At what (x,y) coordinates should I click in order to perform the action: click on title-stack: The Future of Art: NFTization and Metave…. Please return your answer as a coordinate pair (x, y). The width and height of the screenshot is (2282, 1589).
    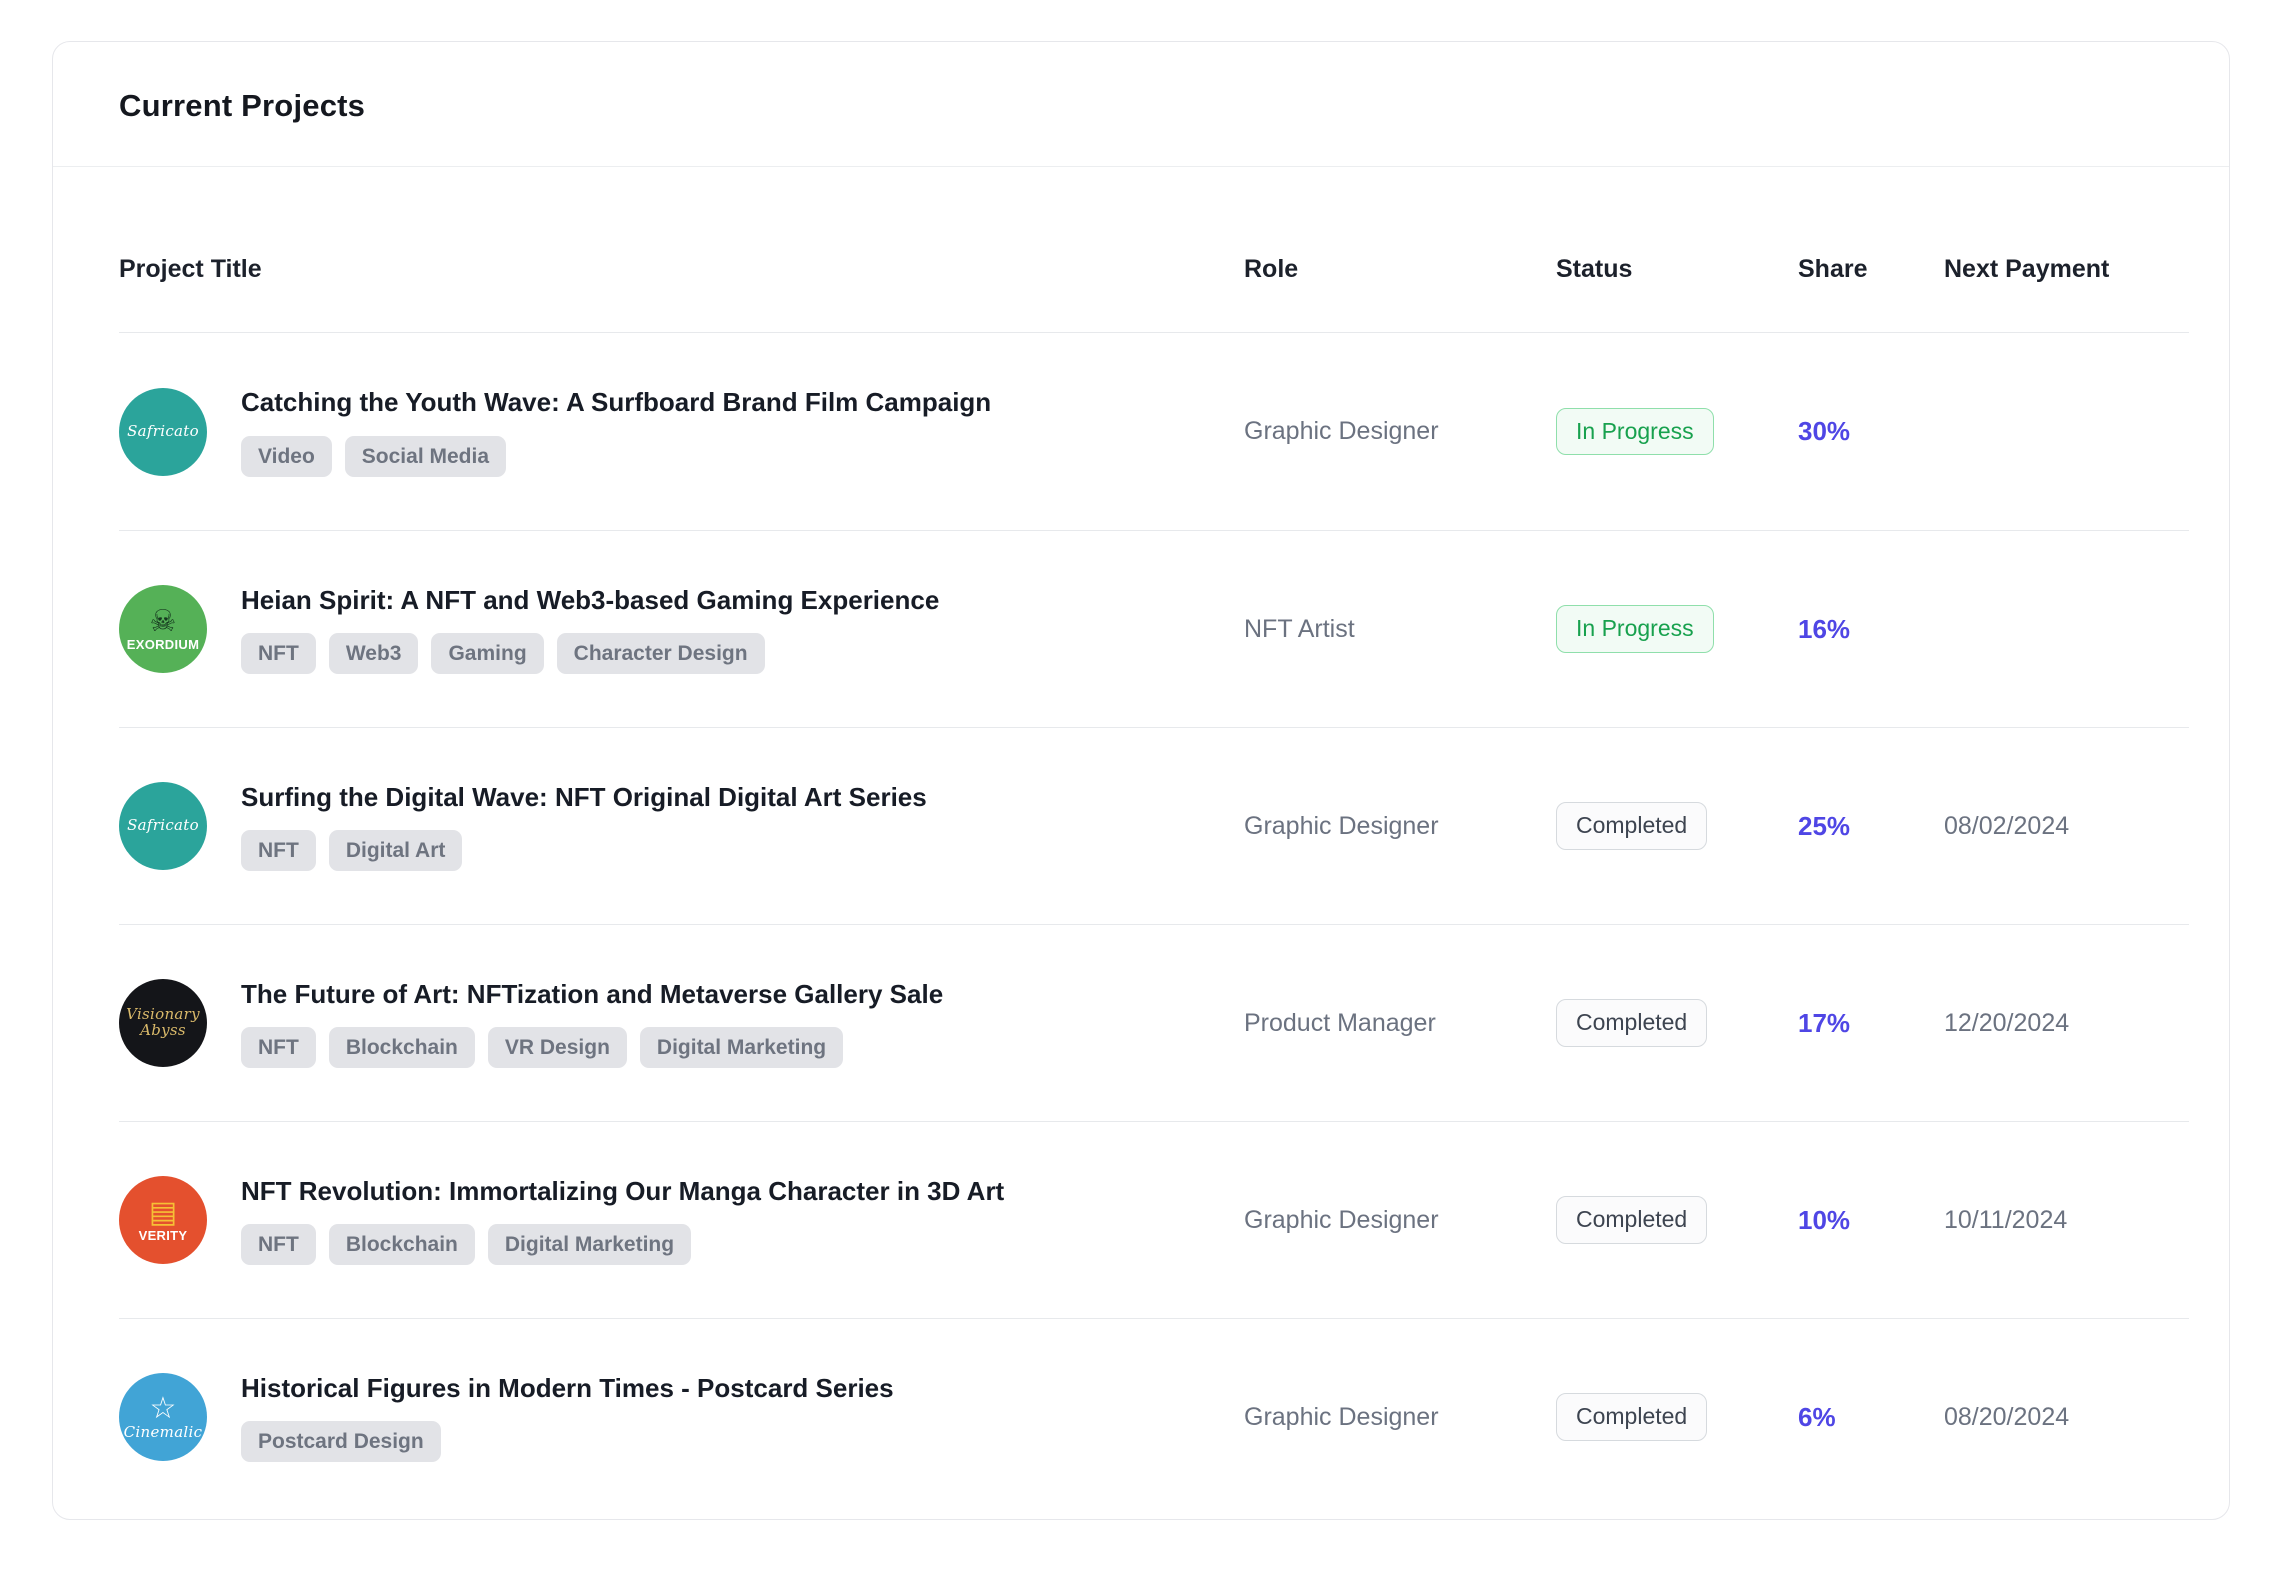
    Looking at the image, I should click on (592, 1023).